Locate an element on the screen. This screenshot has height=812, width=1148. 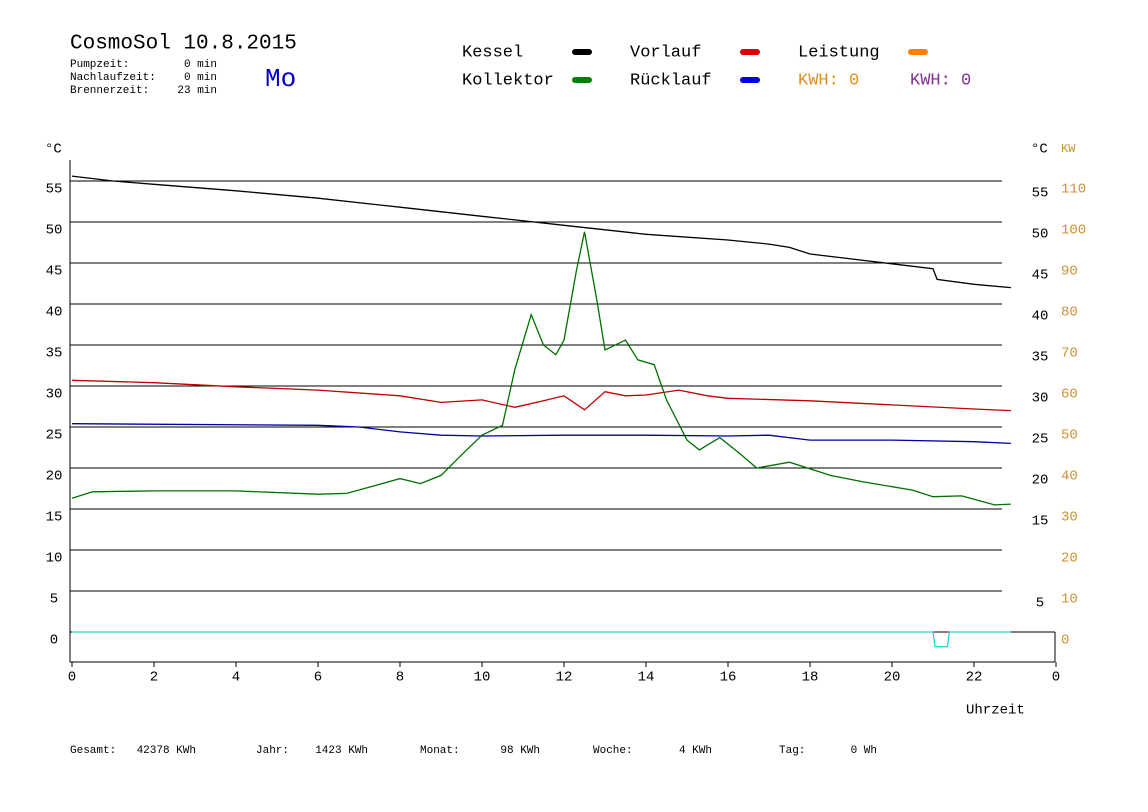
info-label: Brennerzeit: is located at coordinates (109, 91).